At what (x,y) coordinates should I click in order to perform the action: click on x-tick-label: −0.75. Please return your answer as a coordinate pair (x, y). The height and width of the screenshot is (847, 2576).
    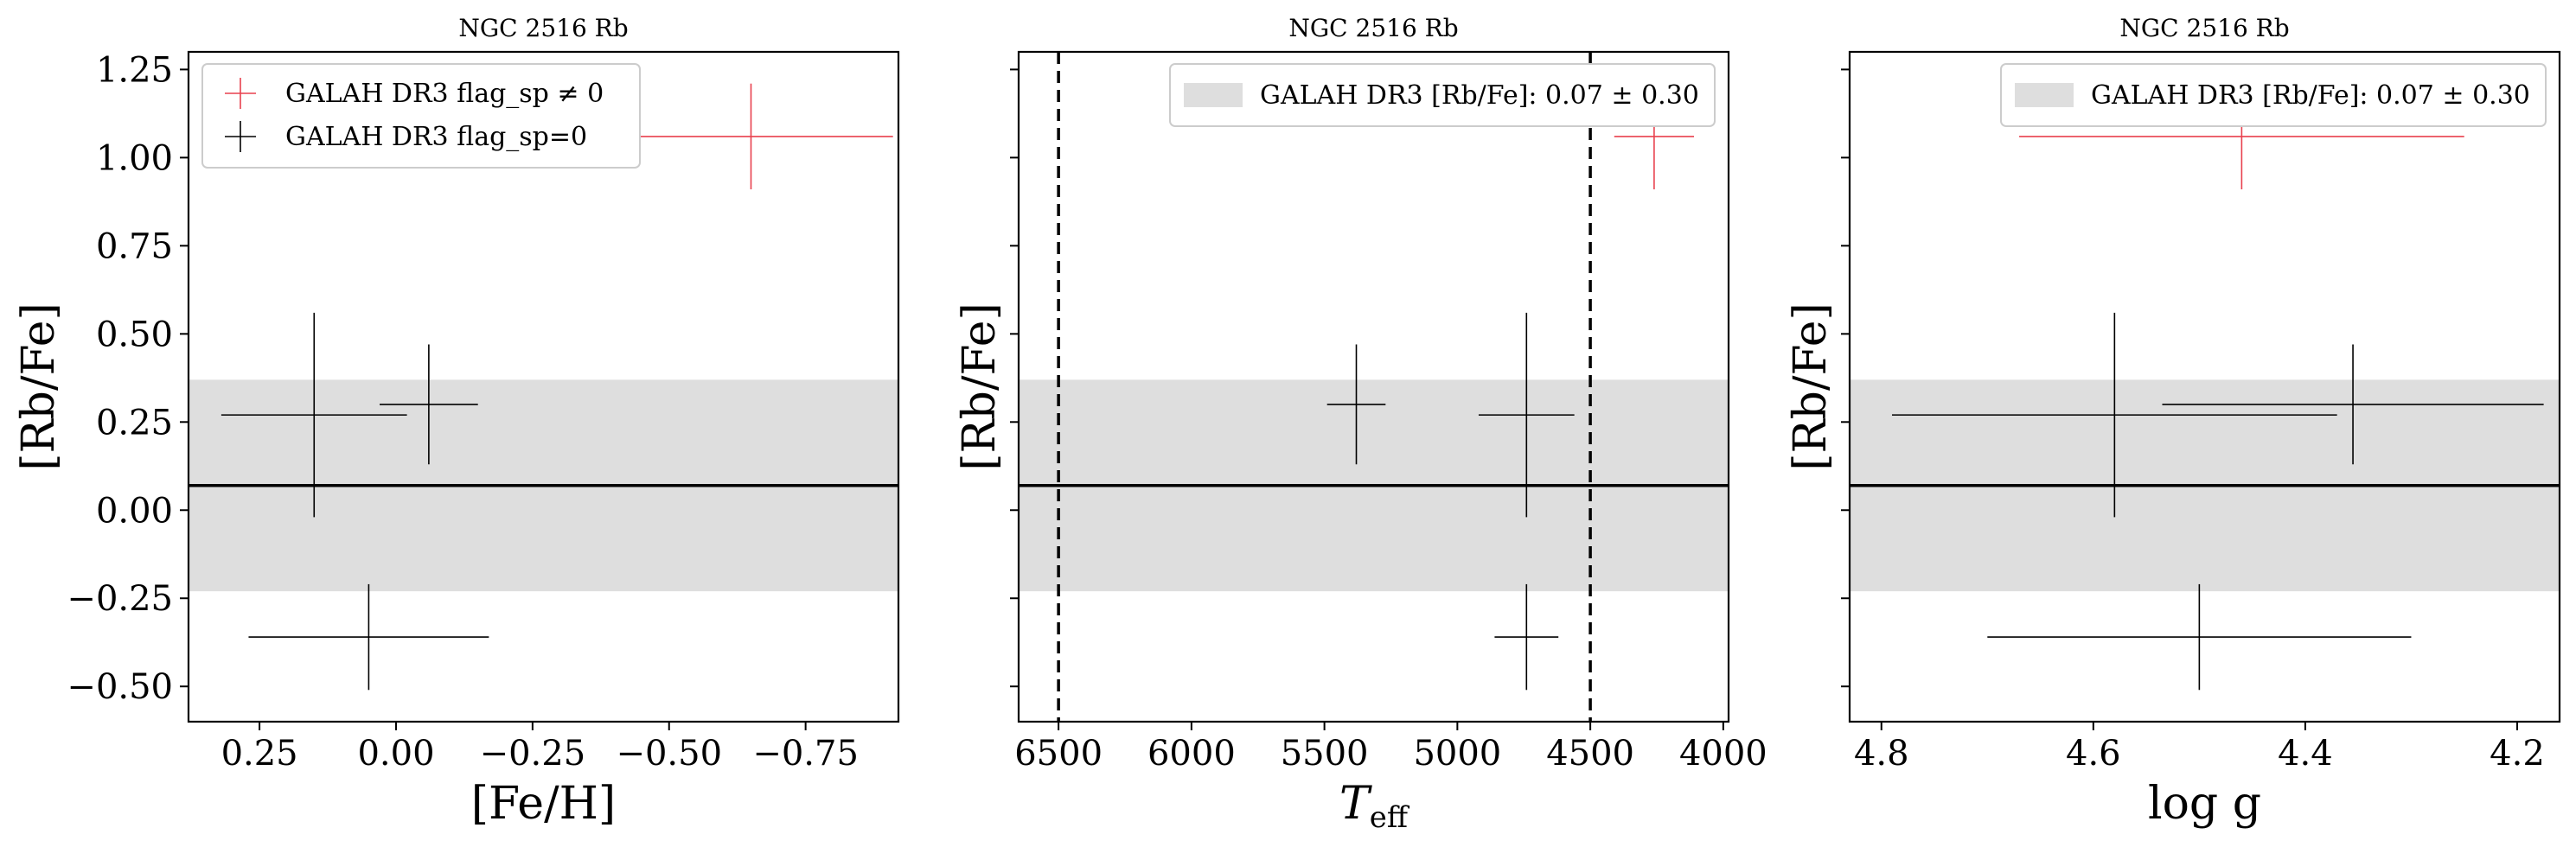
    Looking at the image, I should click on (805, 754).